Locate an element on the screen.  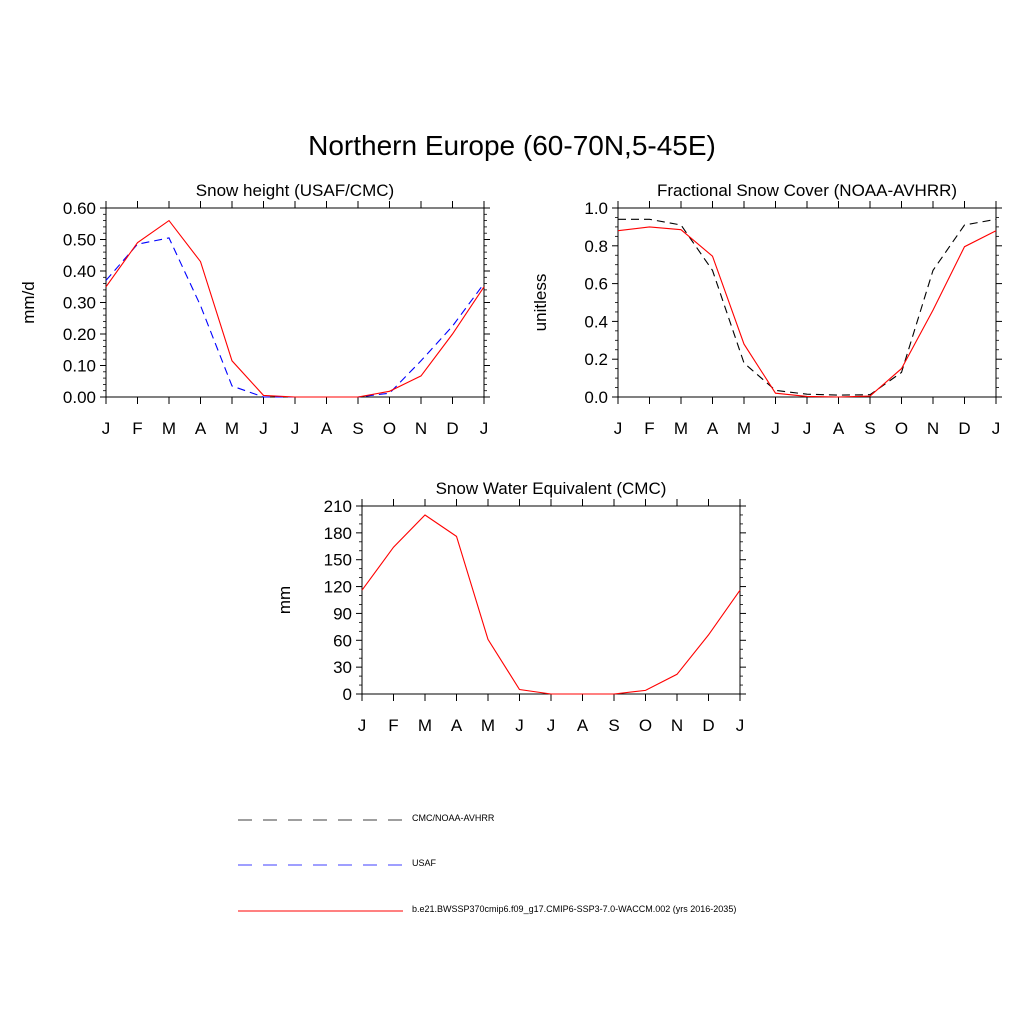
y-tick-label: 30 is located at coordinates (342, 667).